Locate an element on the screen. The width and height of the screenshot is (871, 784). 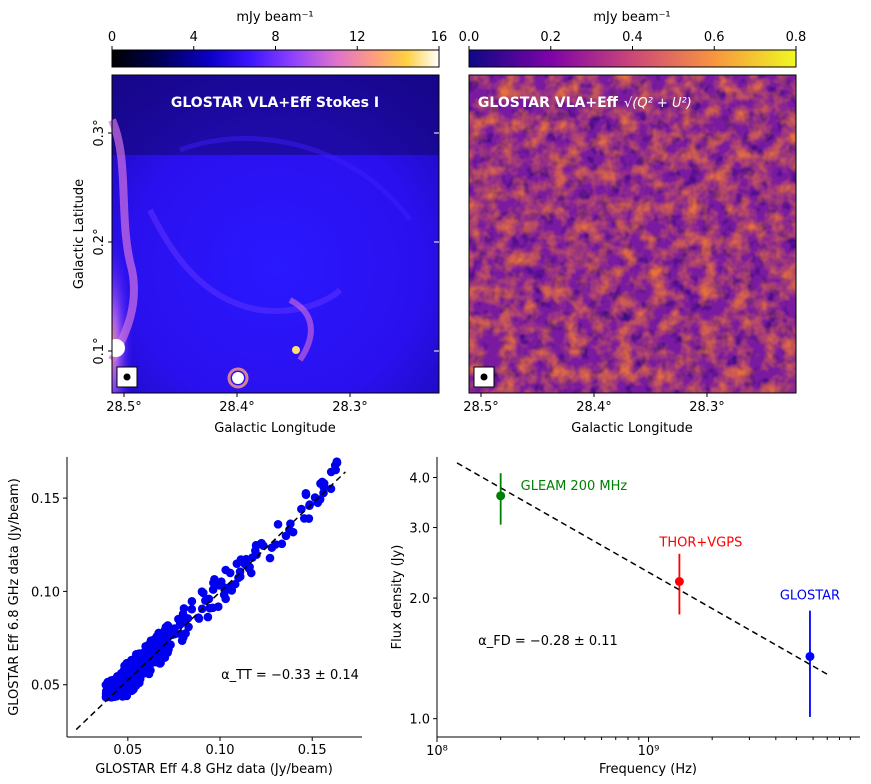
y-tick-label: 0.3° is located at coordinates (99, 132).